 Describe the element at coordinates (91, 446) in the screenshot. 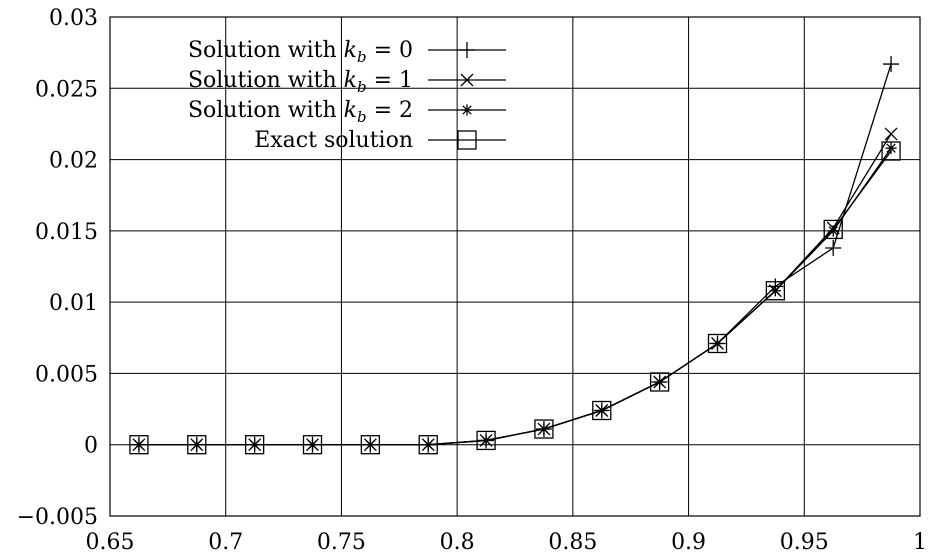

I see `y-tick-label: 0` at that location.